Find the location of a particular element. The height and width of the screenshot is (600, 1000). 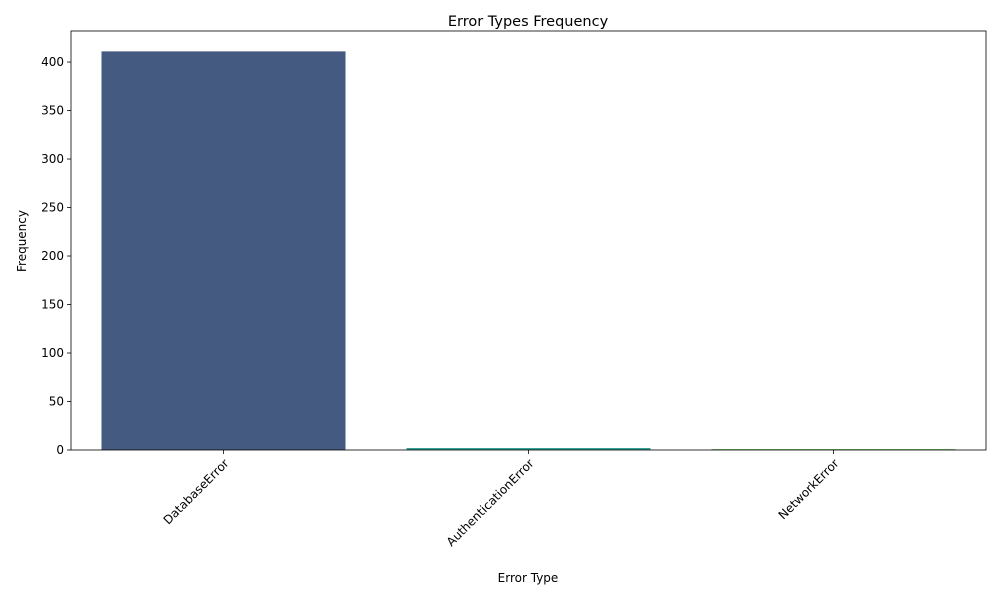

x-axis-label: Error Type is located at coordinates (528, 578).